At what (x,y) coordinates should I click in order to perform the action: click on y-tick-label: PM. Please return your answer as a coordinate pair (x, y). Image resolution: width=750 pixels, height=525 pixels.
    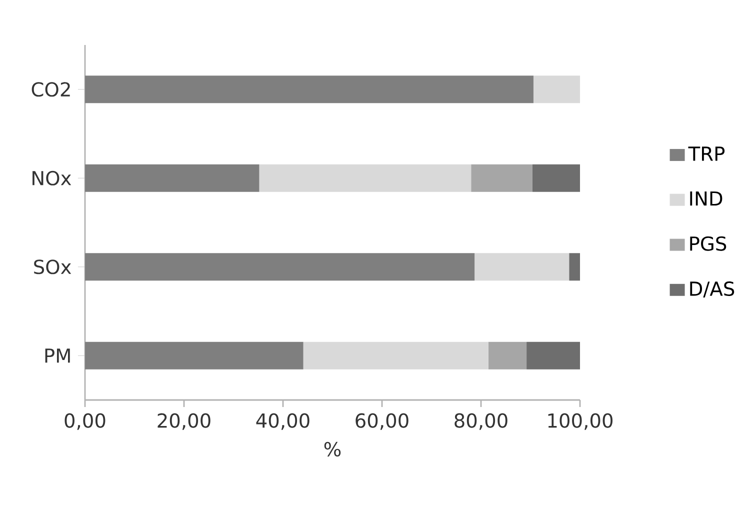
    Looking at the image, I should click on (57, 355).